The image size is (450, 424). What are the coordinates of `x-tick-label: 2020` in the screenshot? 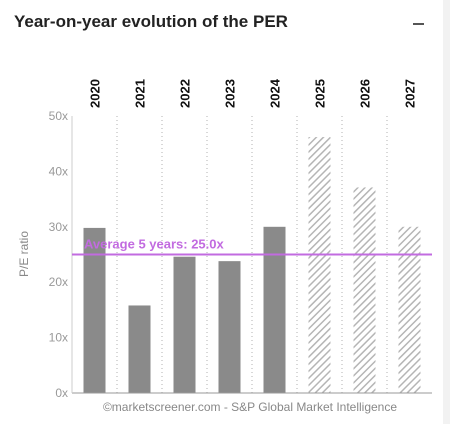 It's located at (95, 93).